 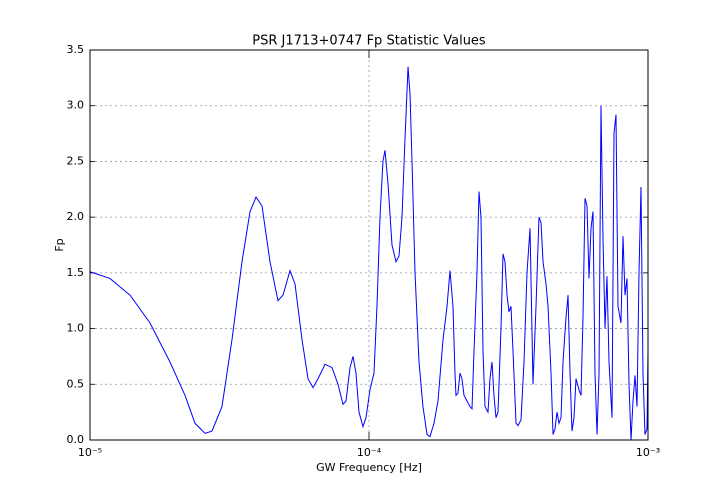 What do you see at coordinates (369, 467) in the screenshot?
I see `x-axis-label: GW Frequency [Hz]` at bounding box center [369, 467].